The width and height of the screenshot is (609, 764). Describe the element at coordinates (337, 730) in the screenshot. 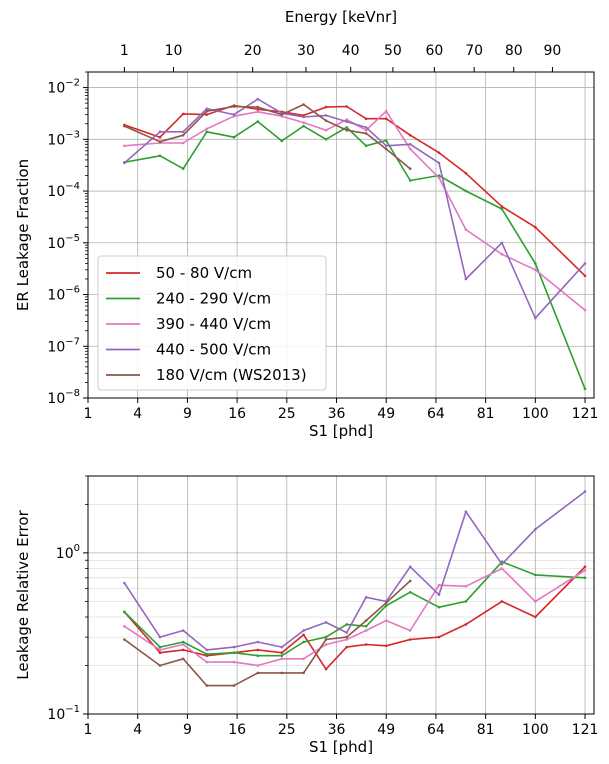

I see `x-tick-label: 36` at that location.